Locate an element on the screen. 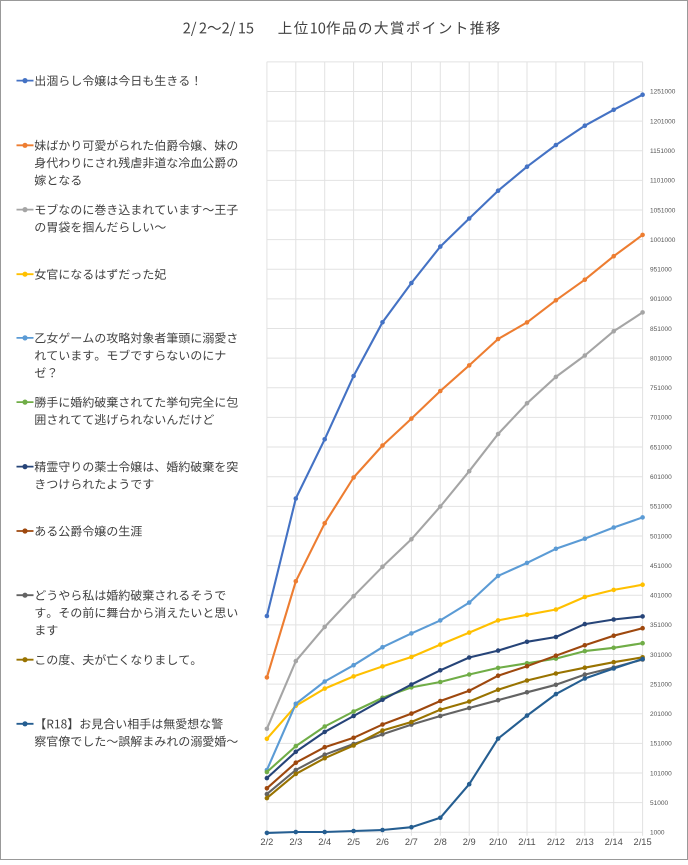 The image size is (688, 865). svg-text: 351000 is located at coordinates (661, 625).